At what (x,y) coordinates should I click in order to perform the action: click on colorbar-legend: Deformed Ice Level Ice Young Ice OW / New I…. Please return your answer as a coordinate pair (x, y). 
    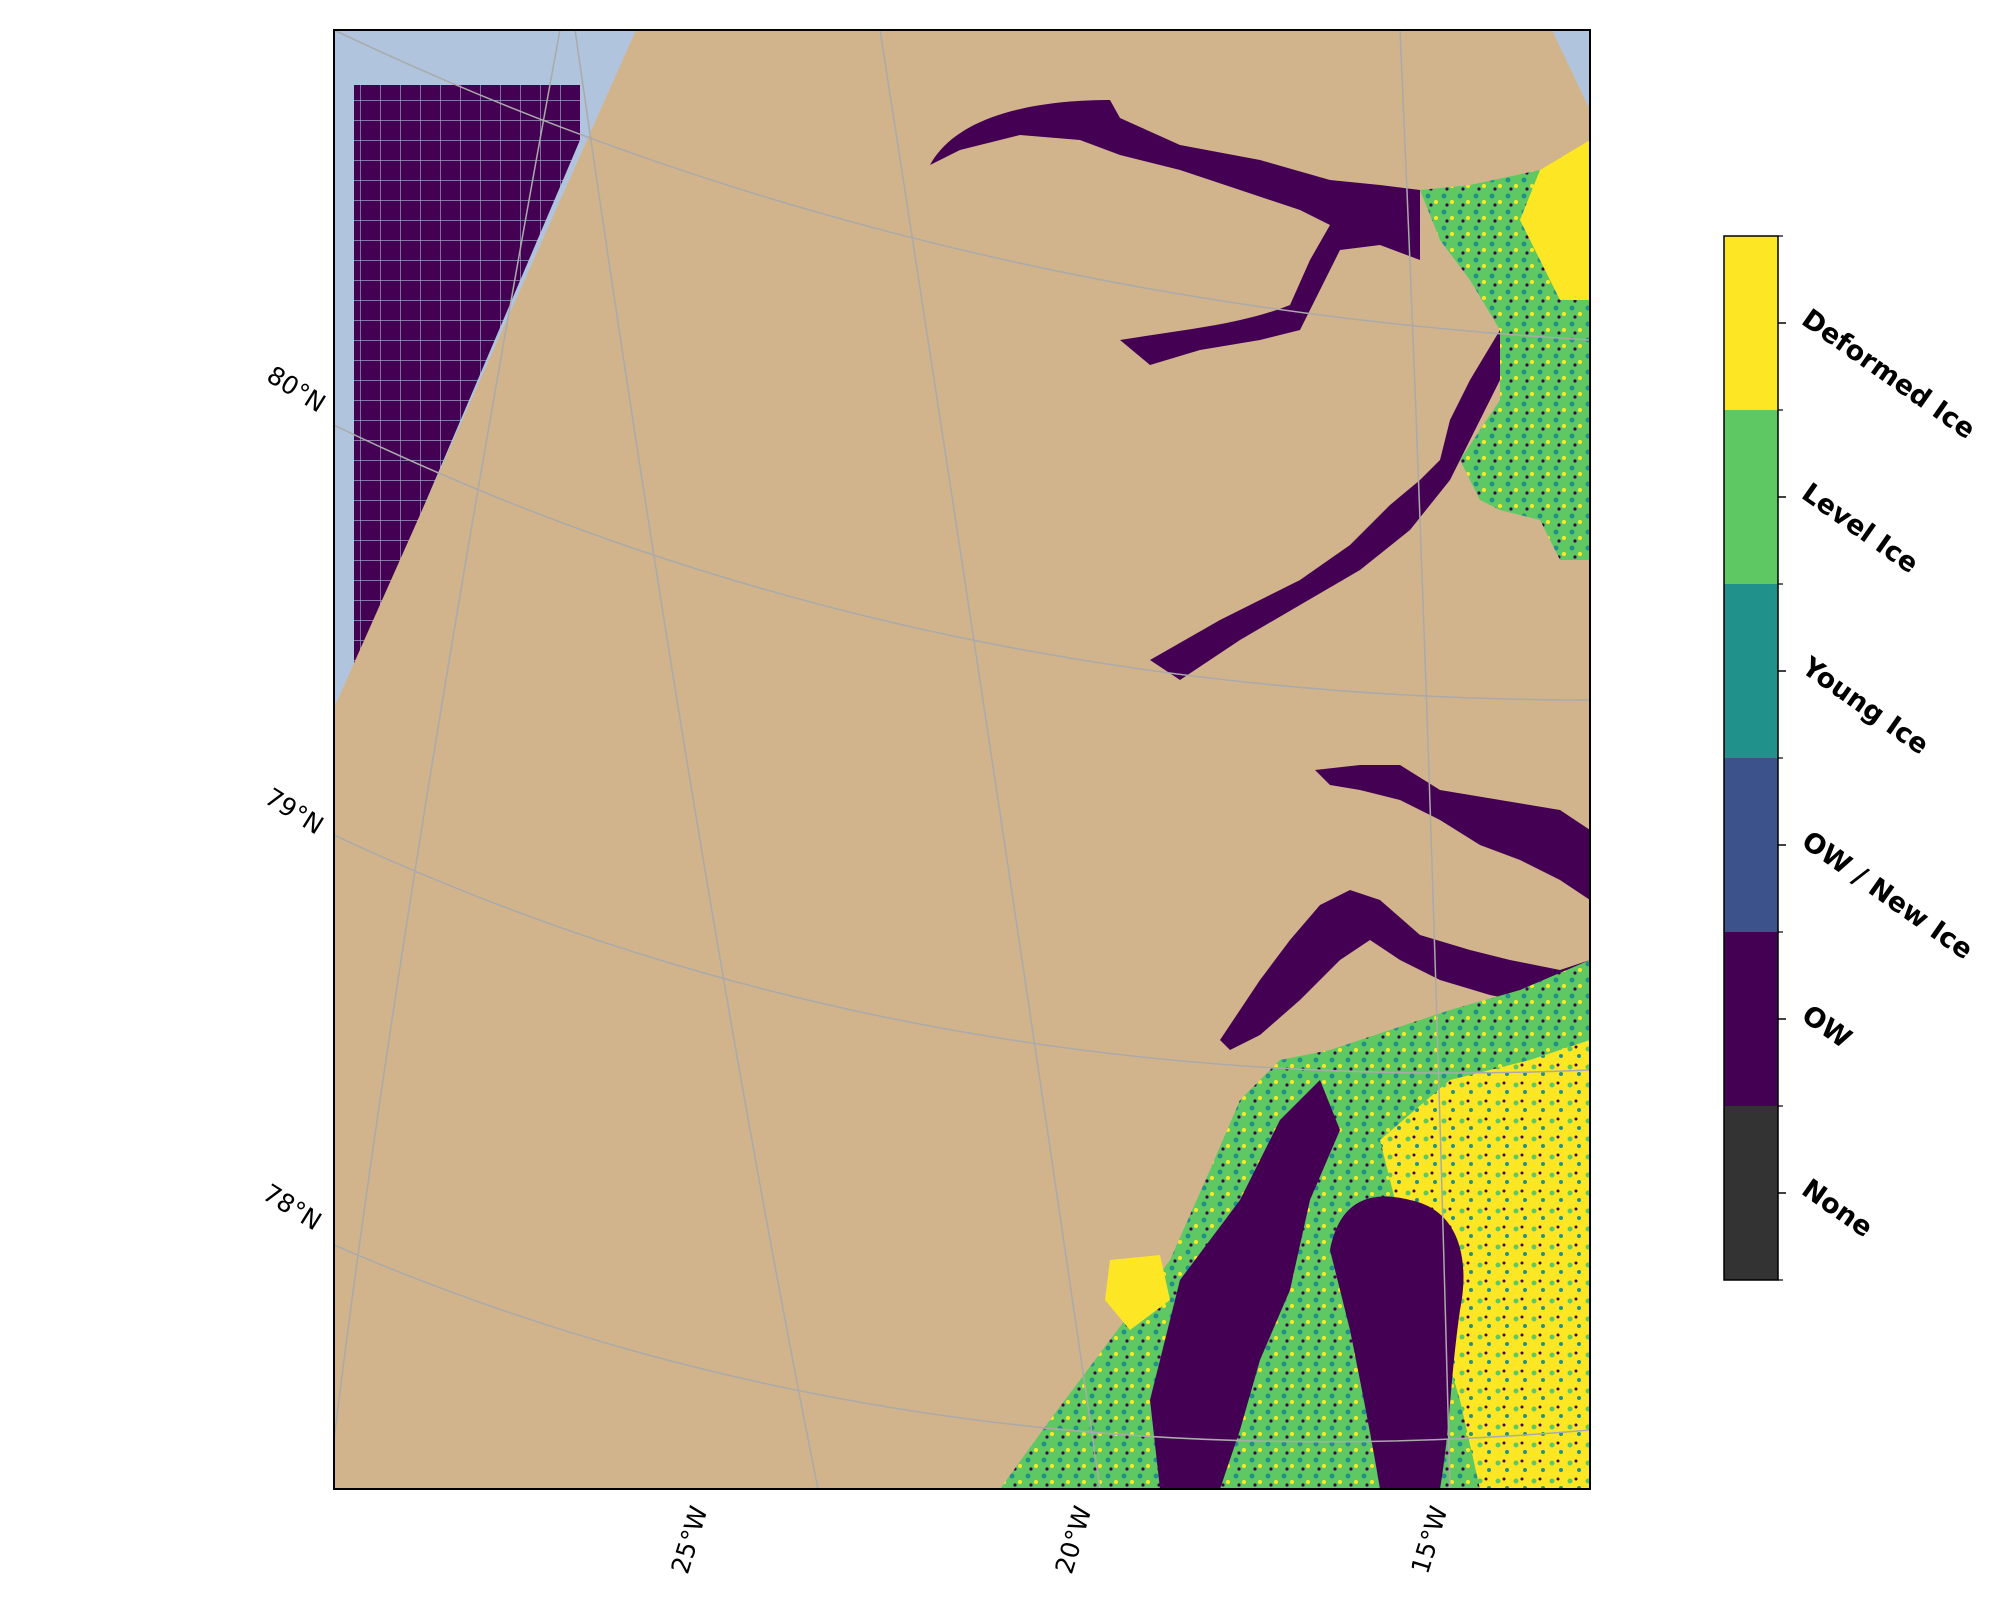
    Looking at the image, I should click on (1852, 758).